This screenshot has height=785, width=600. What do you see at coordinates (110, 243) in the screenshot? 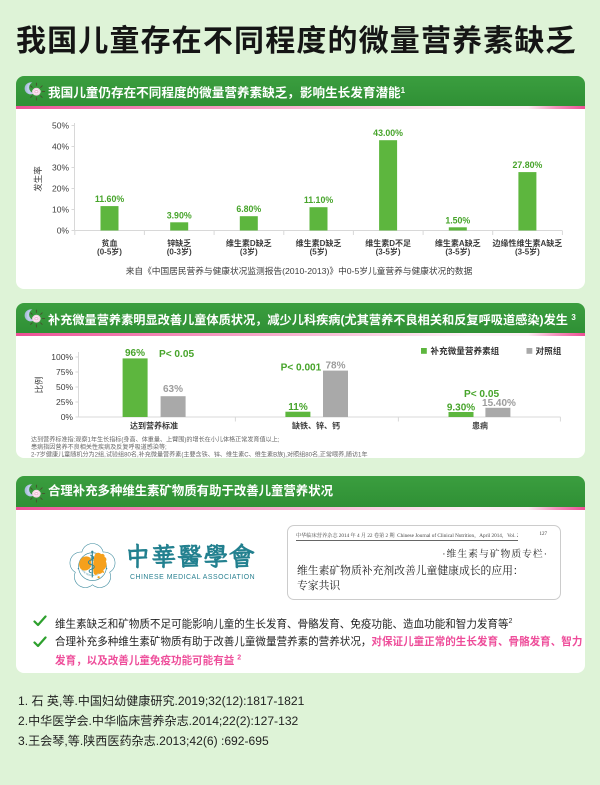
I see `svg-text: 贫血` at bounding box center [110, 243].